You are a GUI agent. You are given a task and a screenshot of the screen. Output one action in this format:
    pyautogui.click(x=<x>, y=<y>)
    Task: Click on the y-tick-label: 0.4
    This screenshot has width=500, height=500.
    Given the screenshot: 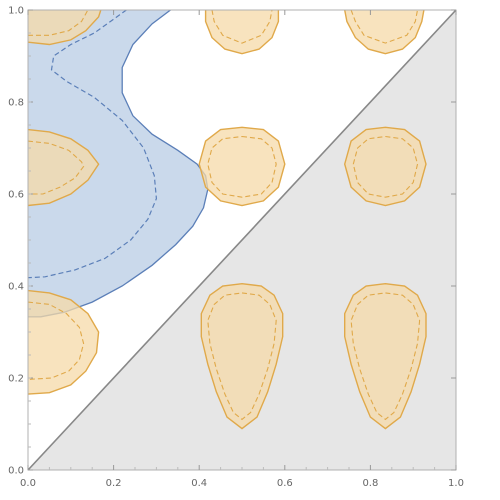 What is the action you would take?
    pyautogui.click(x=16, y=287)
    